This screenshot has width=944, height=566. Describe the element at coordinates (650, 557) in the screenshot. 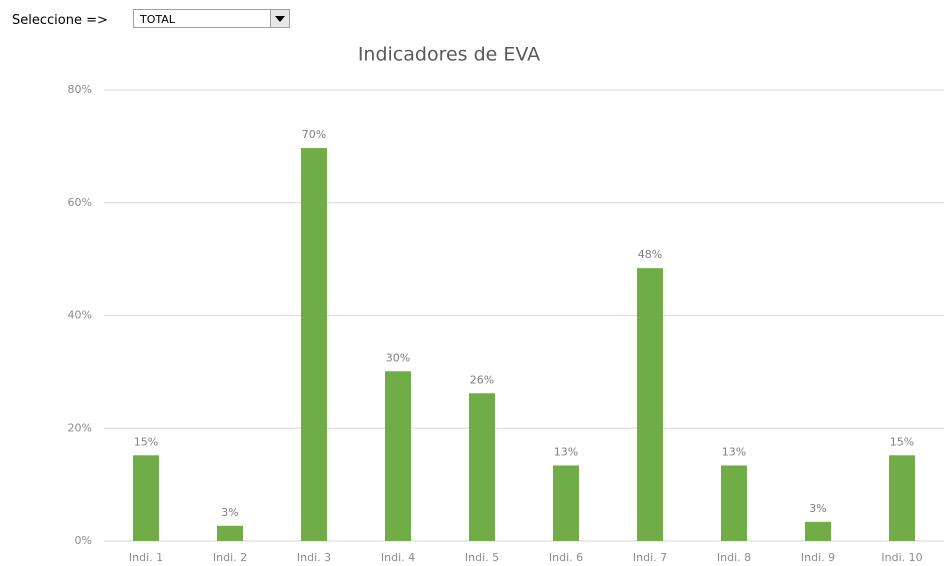

I see `x-tick-label: Indi. 7` at that location.